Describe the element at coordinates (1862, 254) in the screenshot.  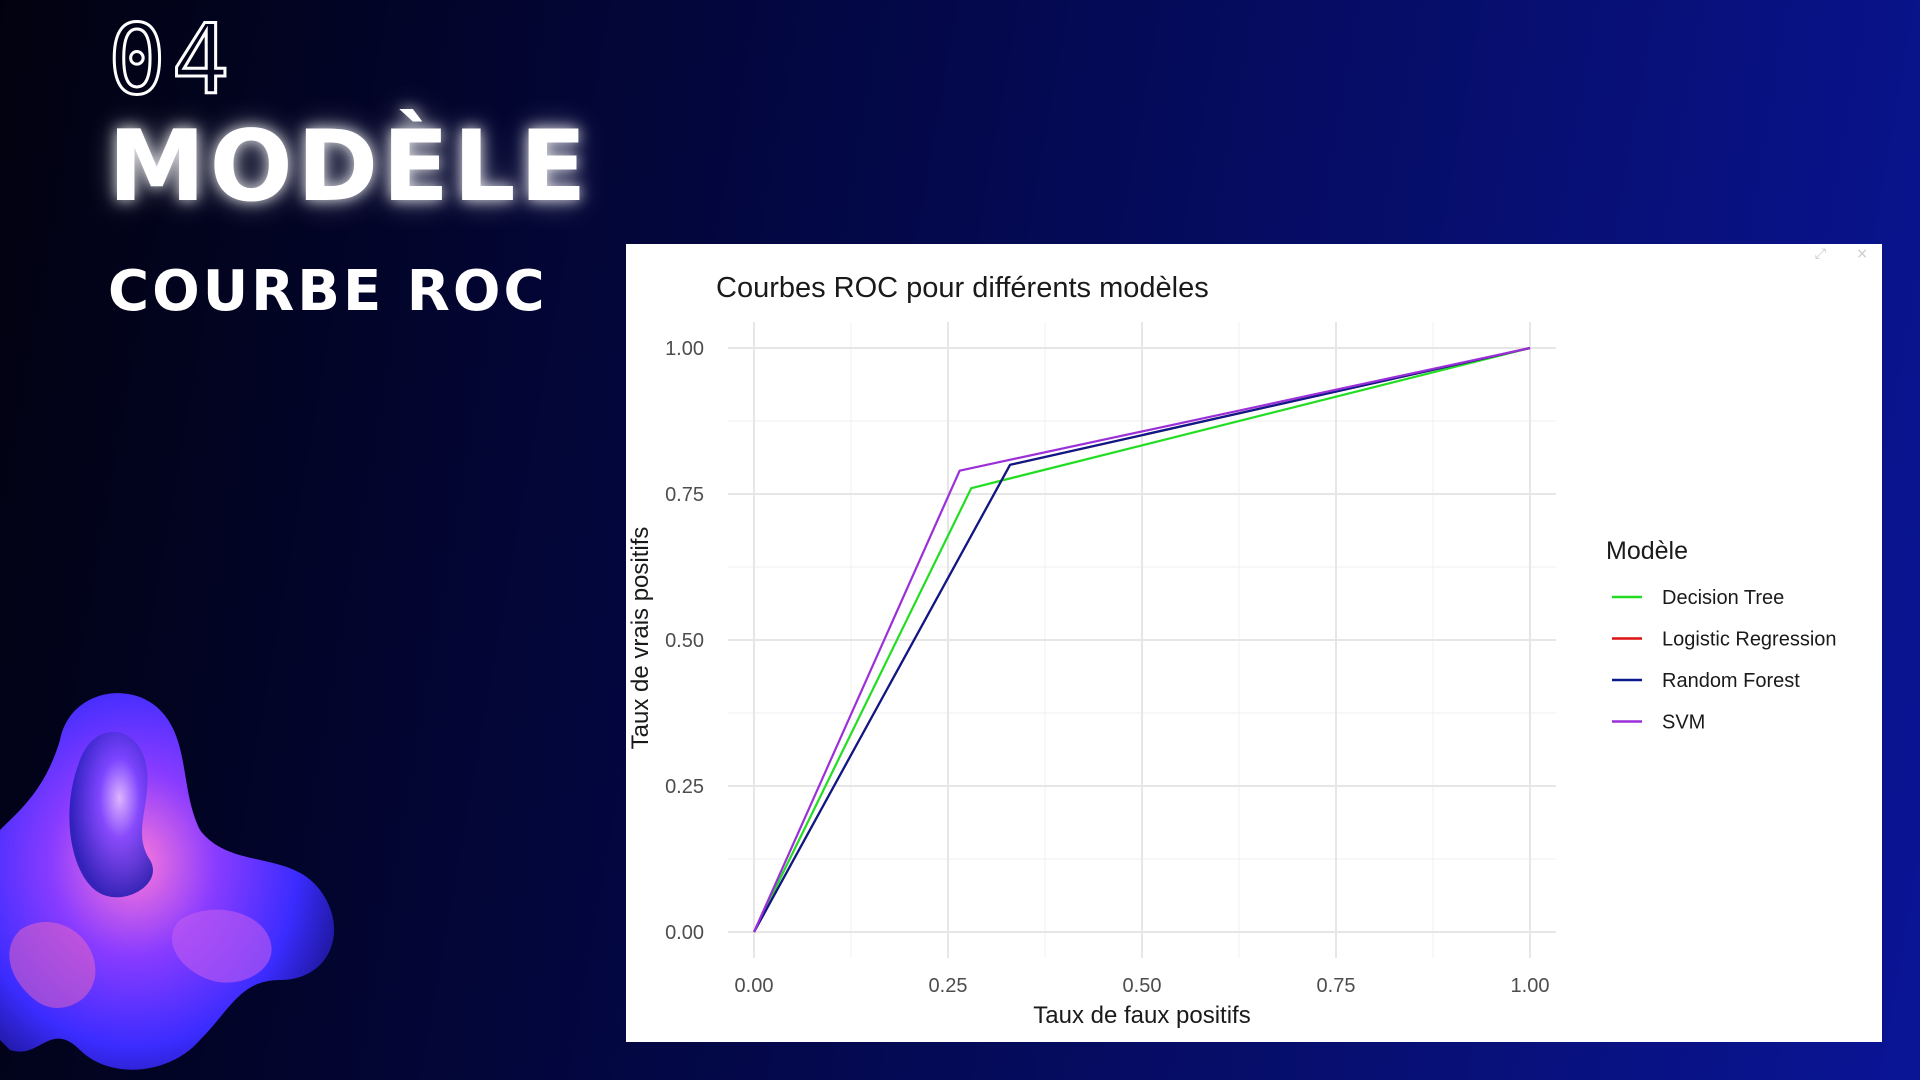
I see `close-icon: ×` at that location.